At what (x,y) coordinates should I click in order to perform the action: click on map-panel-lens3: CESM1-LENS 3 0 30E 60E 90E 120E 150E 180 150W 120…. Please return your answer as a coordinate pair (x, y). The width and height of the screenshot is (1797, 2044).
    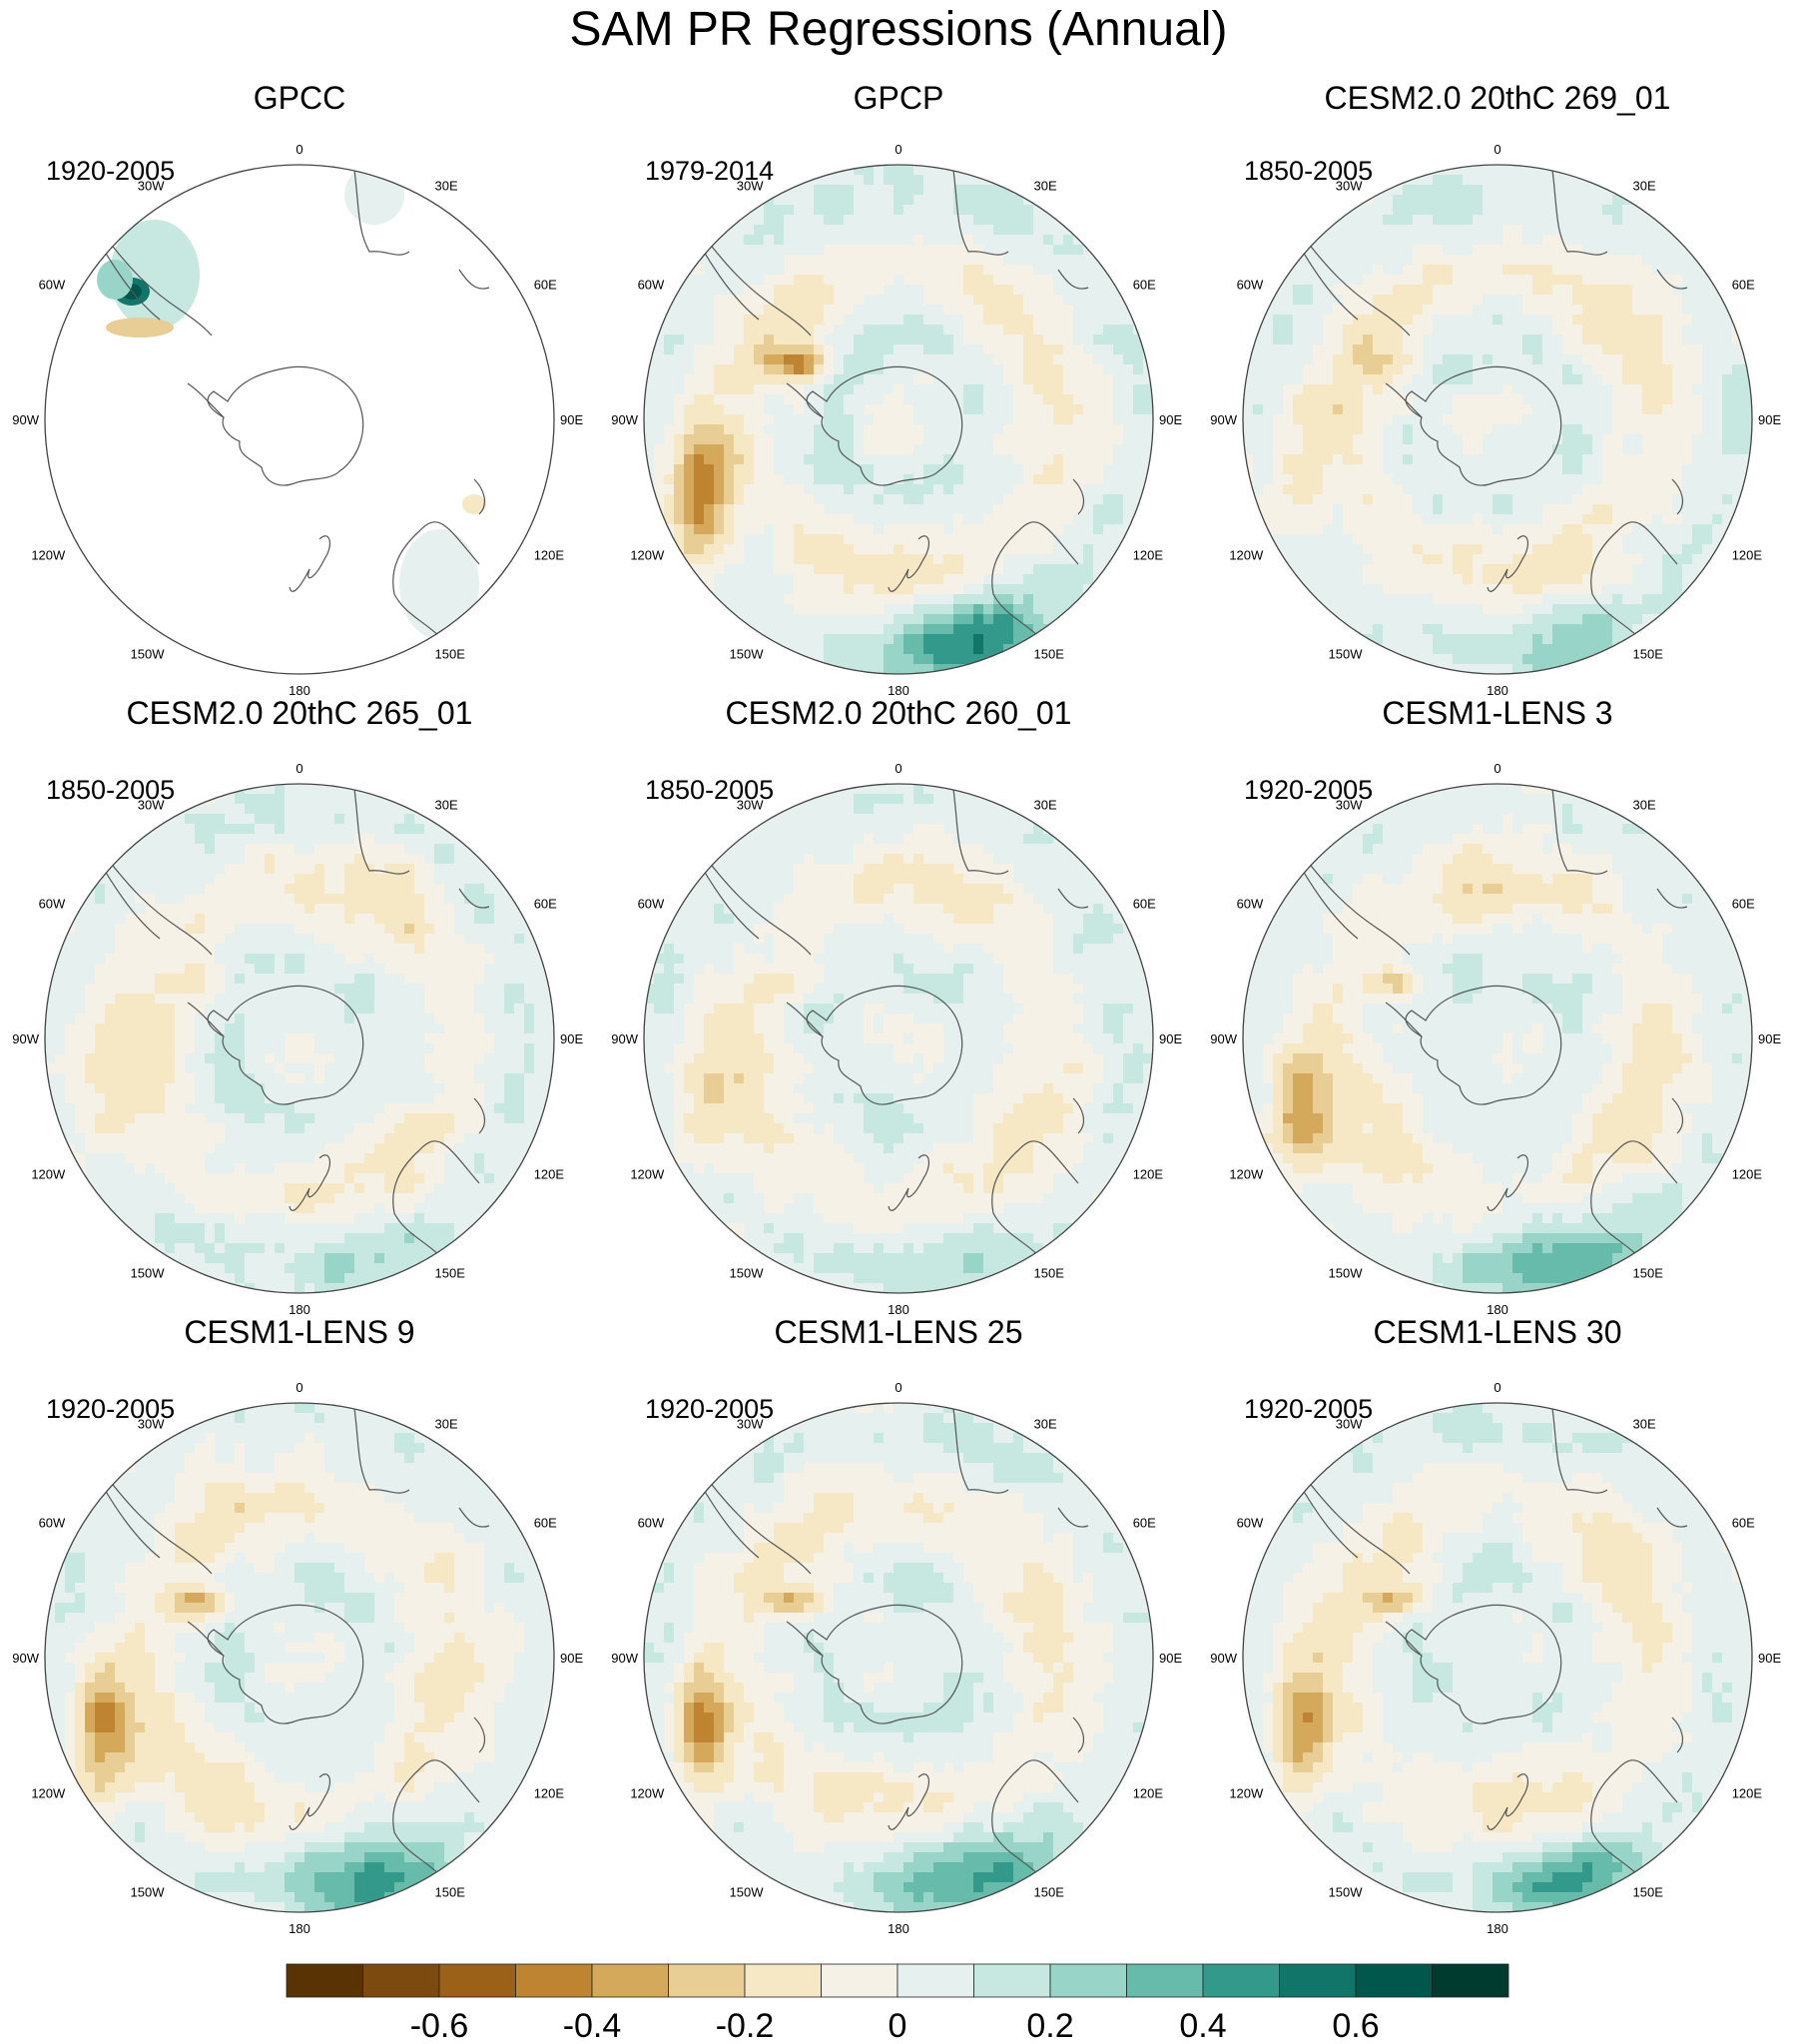
    Looking at the image, I should click on (1497, 968).